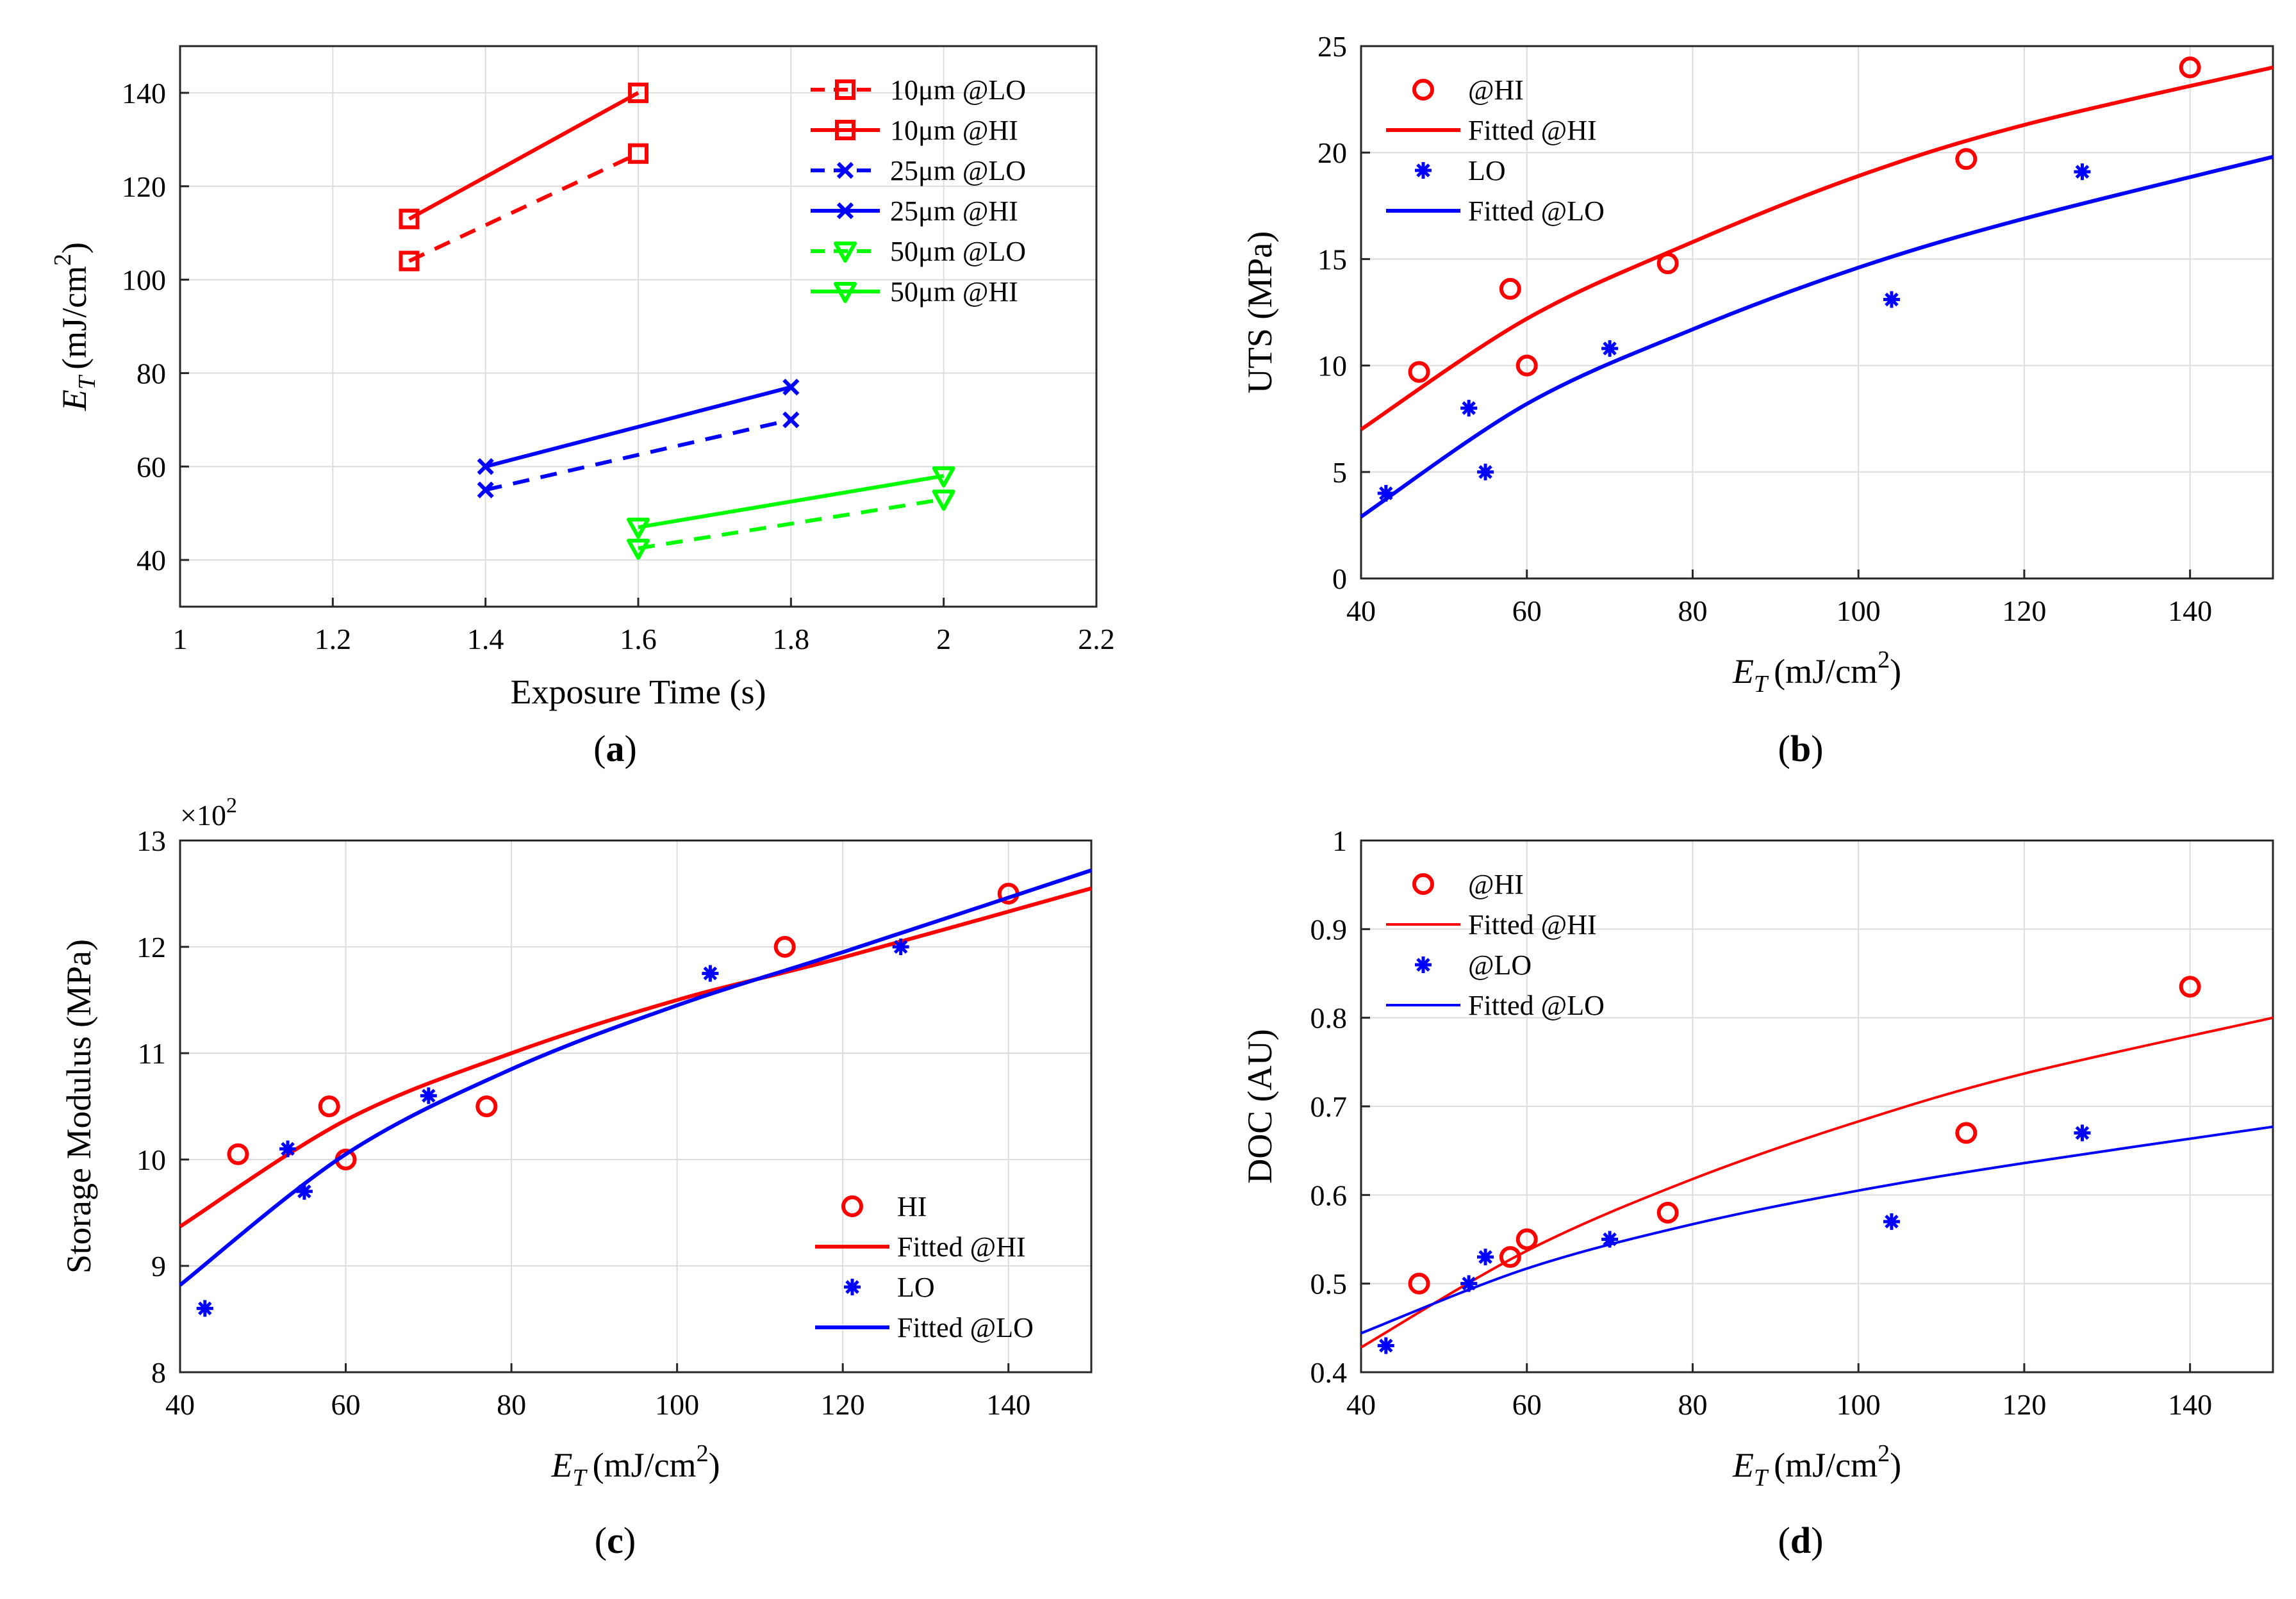  What do you see at coordinates (638, 692) in the screenshot?
I see `x-axis-label: Exposure Time (s)` at bounding box center [638, 692].